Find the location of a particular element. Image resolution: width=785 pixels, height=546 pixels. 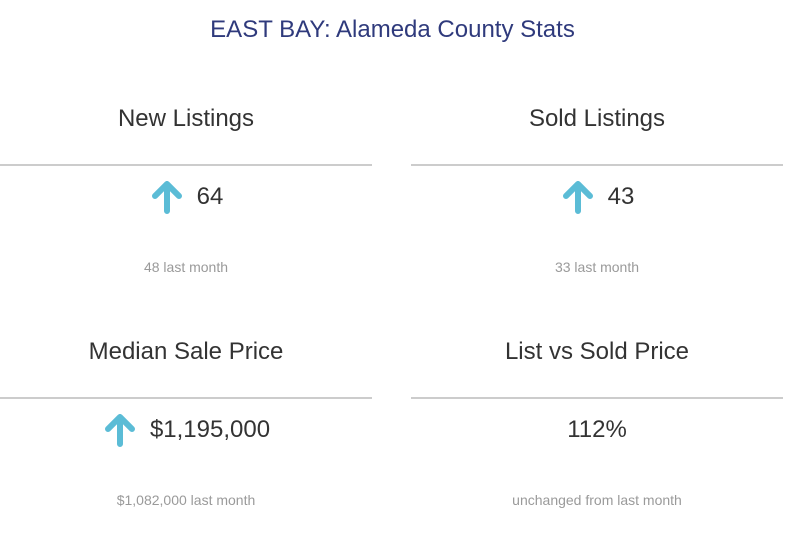

card-title: Median Sale Price is located at coordinates (186, 351).